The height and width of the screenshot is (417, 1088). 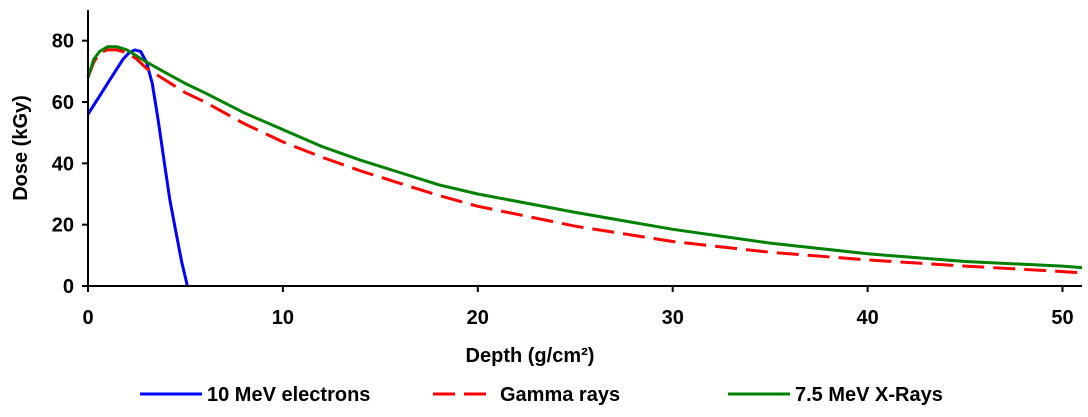 What do you see at coordinates (288, 395) in the screenshot?
I see `legend-label-0: 10 MeV electrons` at bounding box center [288, 395].